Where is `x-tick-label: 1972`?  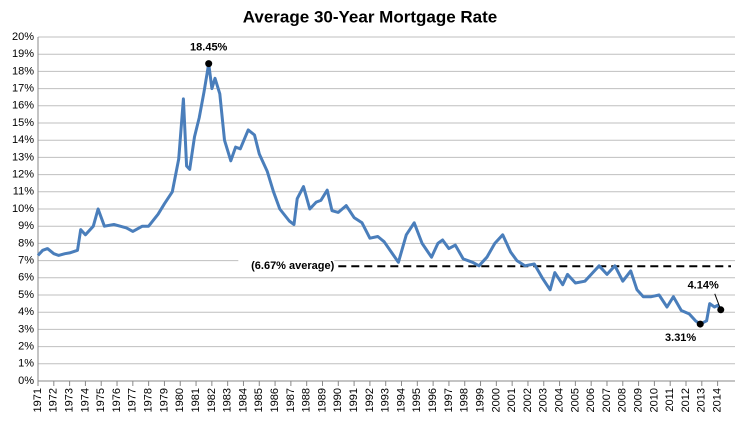 x-tick-label: 1972 is located at coordinates (54, 400).